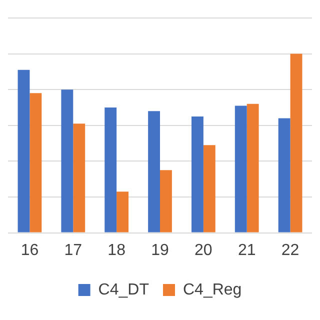 Image resolution: width=320 pixels, height=320 pixels. I want to click on x-tick-label: 19, so click(160, 250).